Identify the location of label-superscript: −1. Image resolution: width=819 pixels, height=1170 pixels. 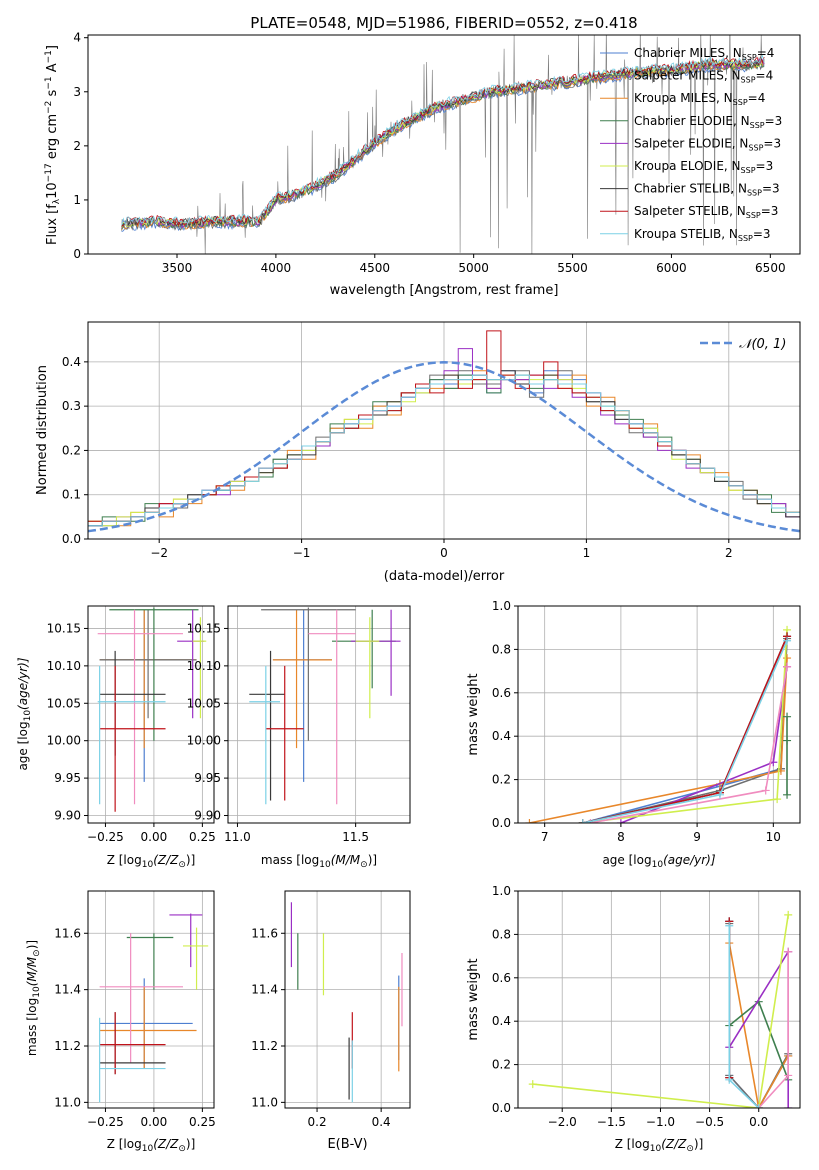
(49, 56).